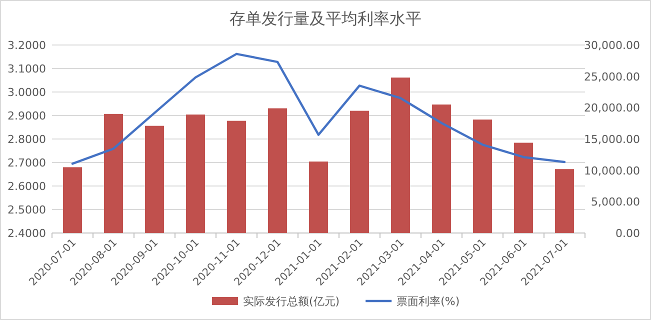  I want to click on legend-label: 票面利率(%), so click(428, 301).